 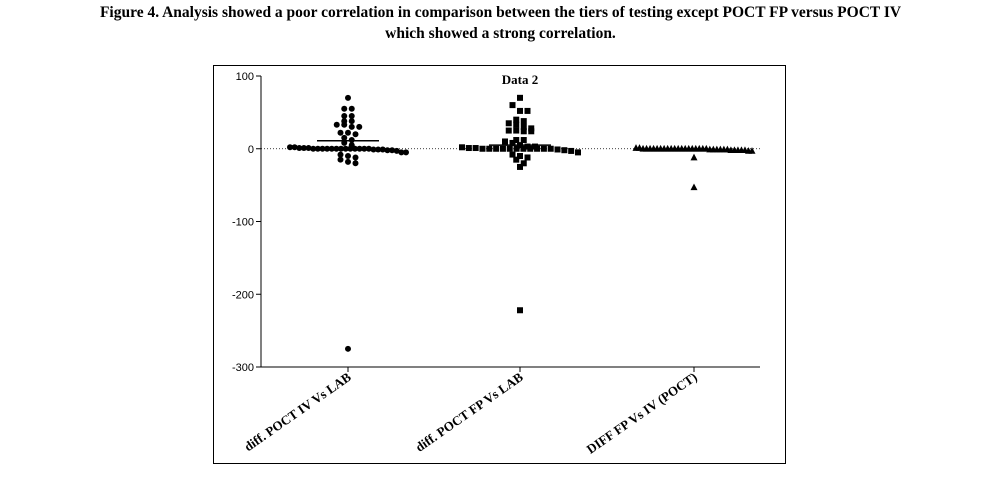 I want to click on chart-title: Data 2, so click(x=520, y=79).